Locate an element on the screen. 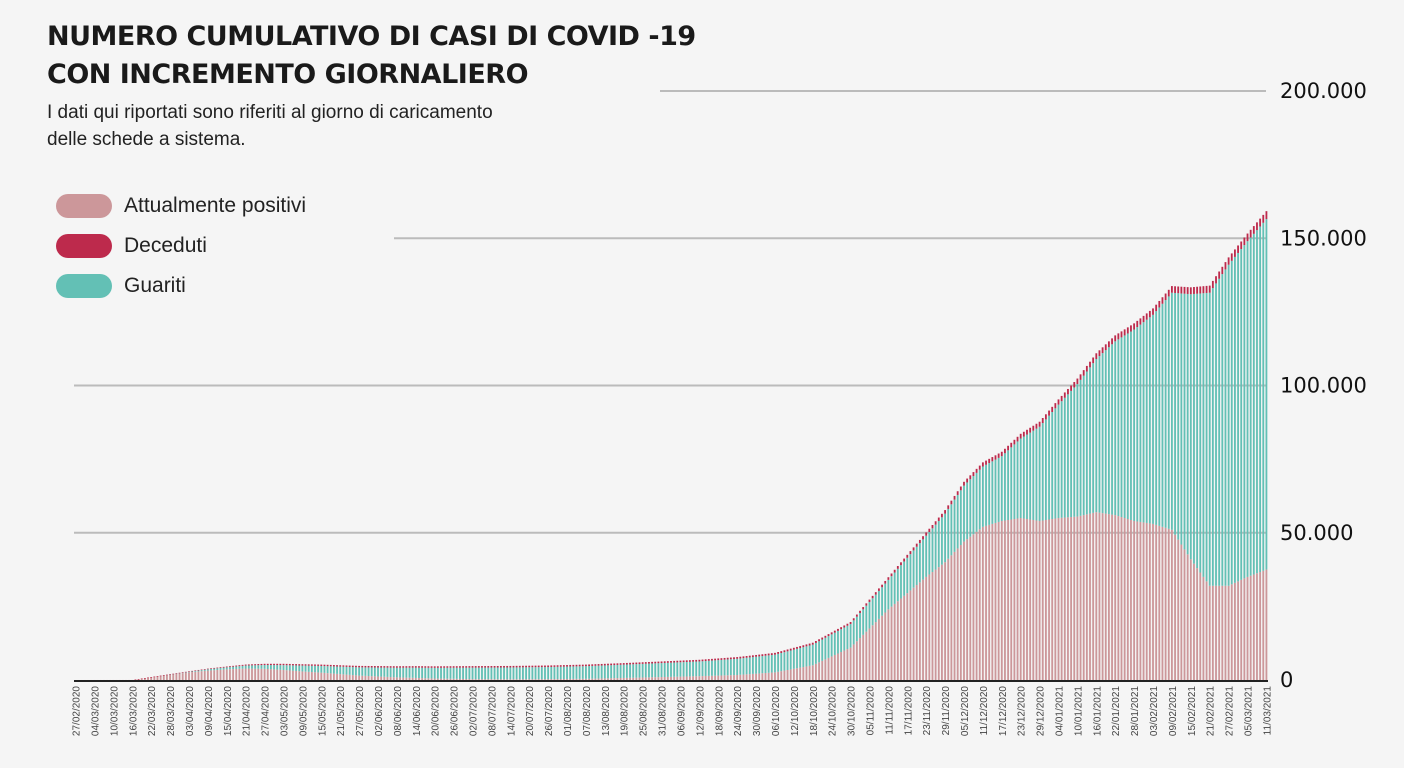 This screenshot has width=1404, height=768. x-tick-label: 15/02/2021 is located at coordinates (1192, 711).